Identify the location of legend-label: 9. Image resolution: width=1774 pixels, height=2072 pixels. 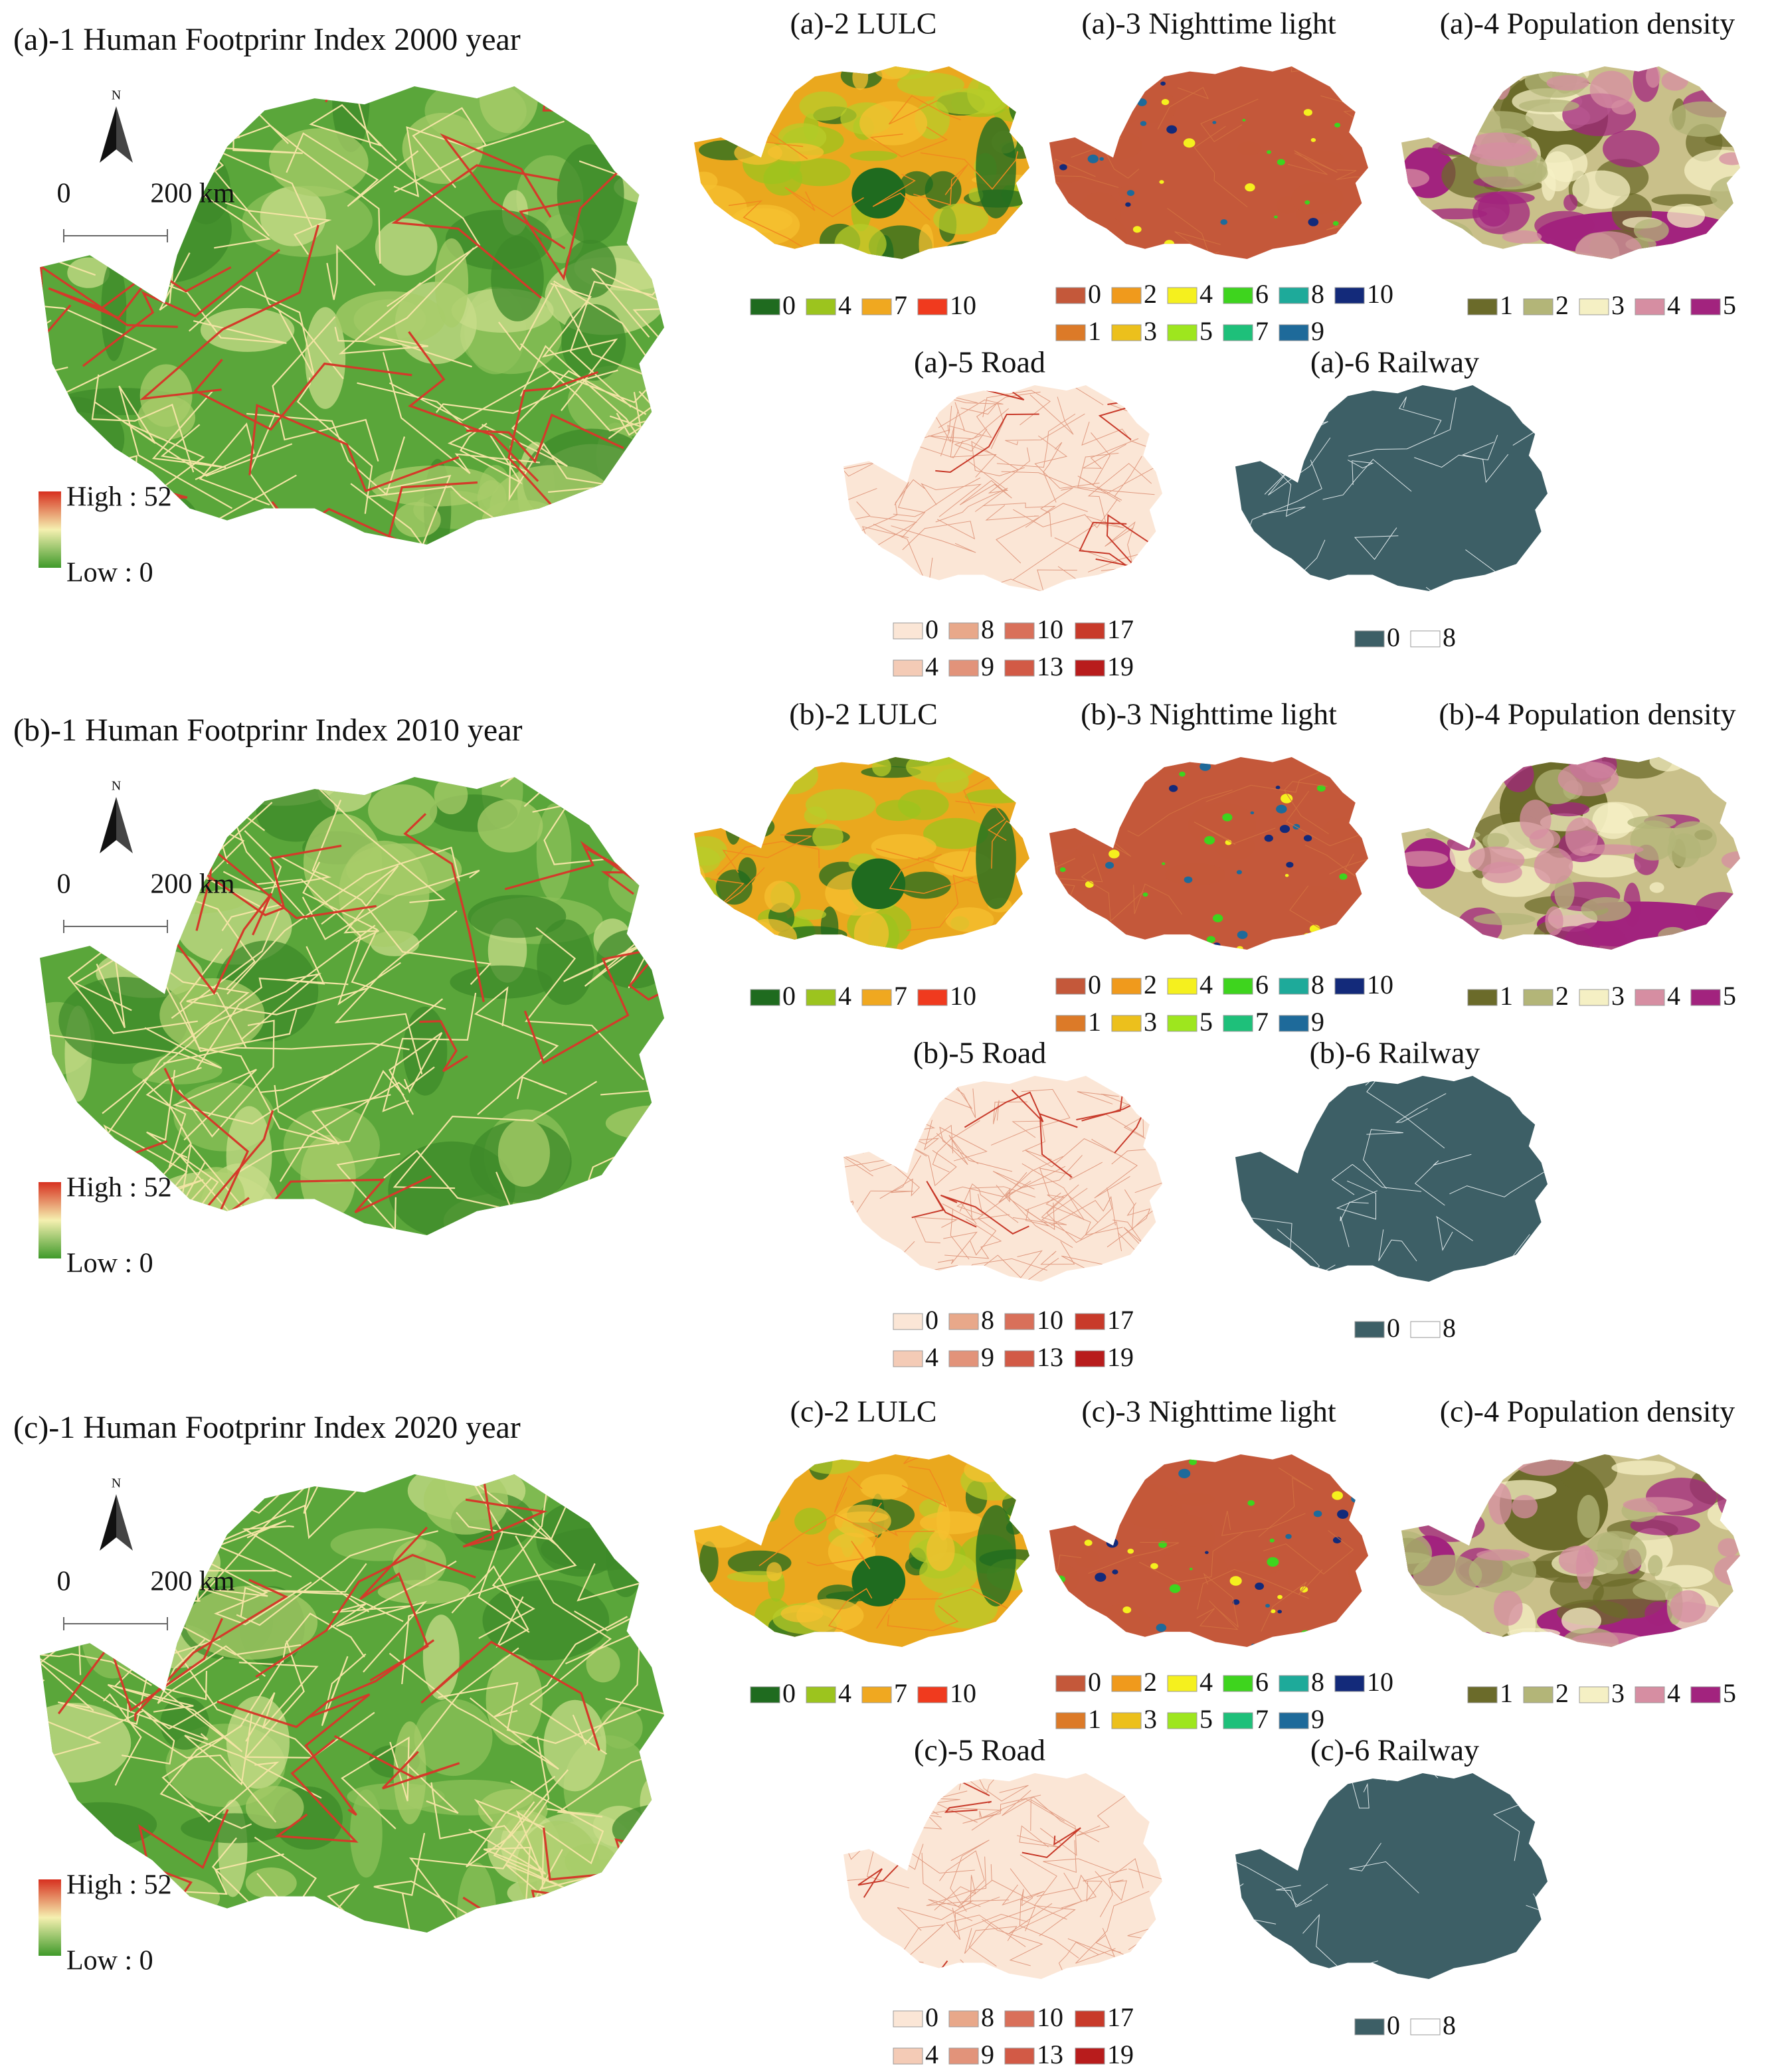
(987, 666).